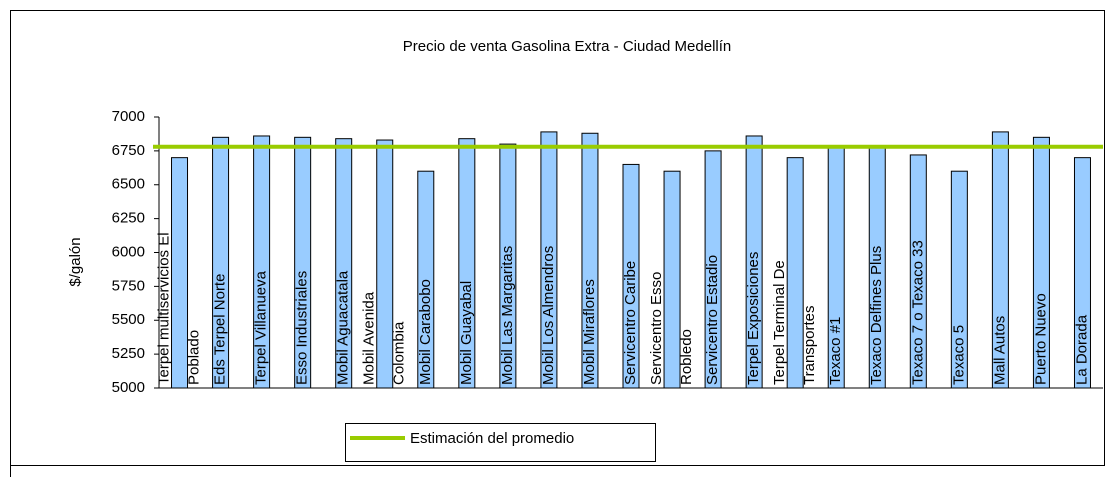 This screenshot has width=1115, height=477. What do you see at coordinates (128, 387) in the screenshot?
I see `y-tick-label: 5000` at bounding box center [128, 387].